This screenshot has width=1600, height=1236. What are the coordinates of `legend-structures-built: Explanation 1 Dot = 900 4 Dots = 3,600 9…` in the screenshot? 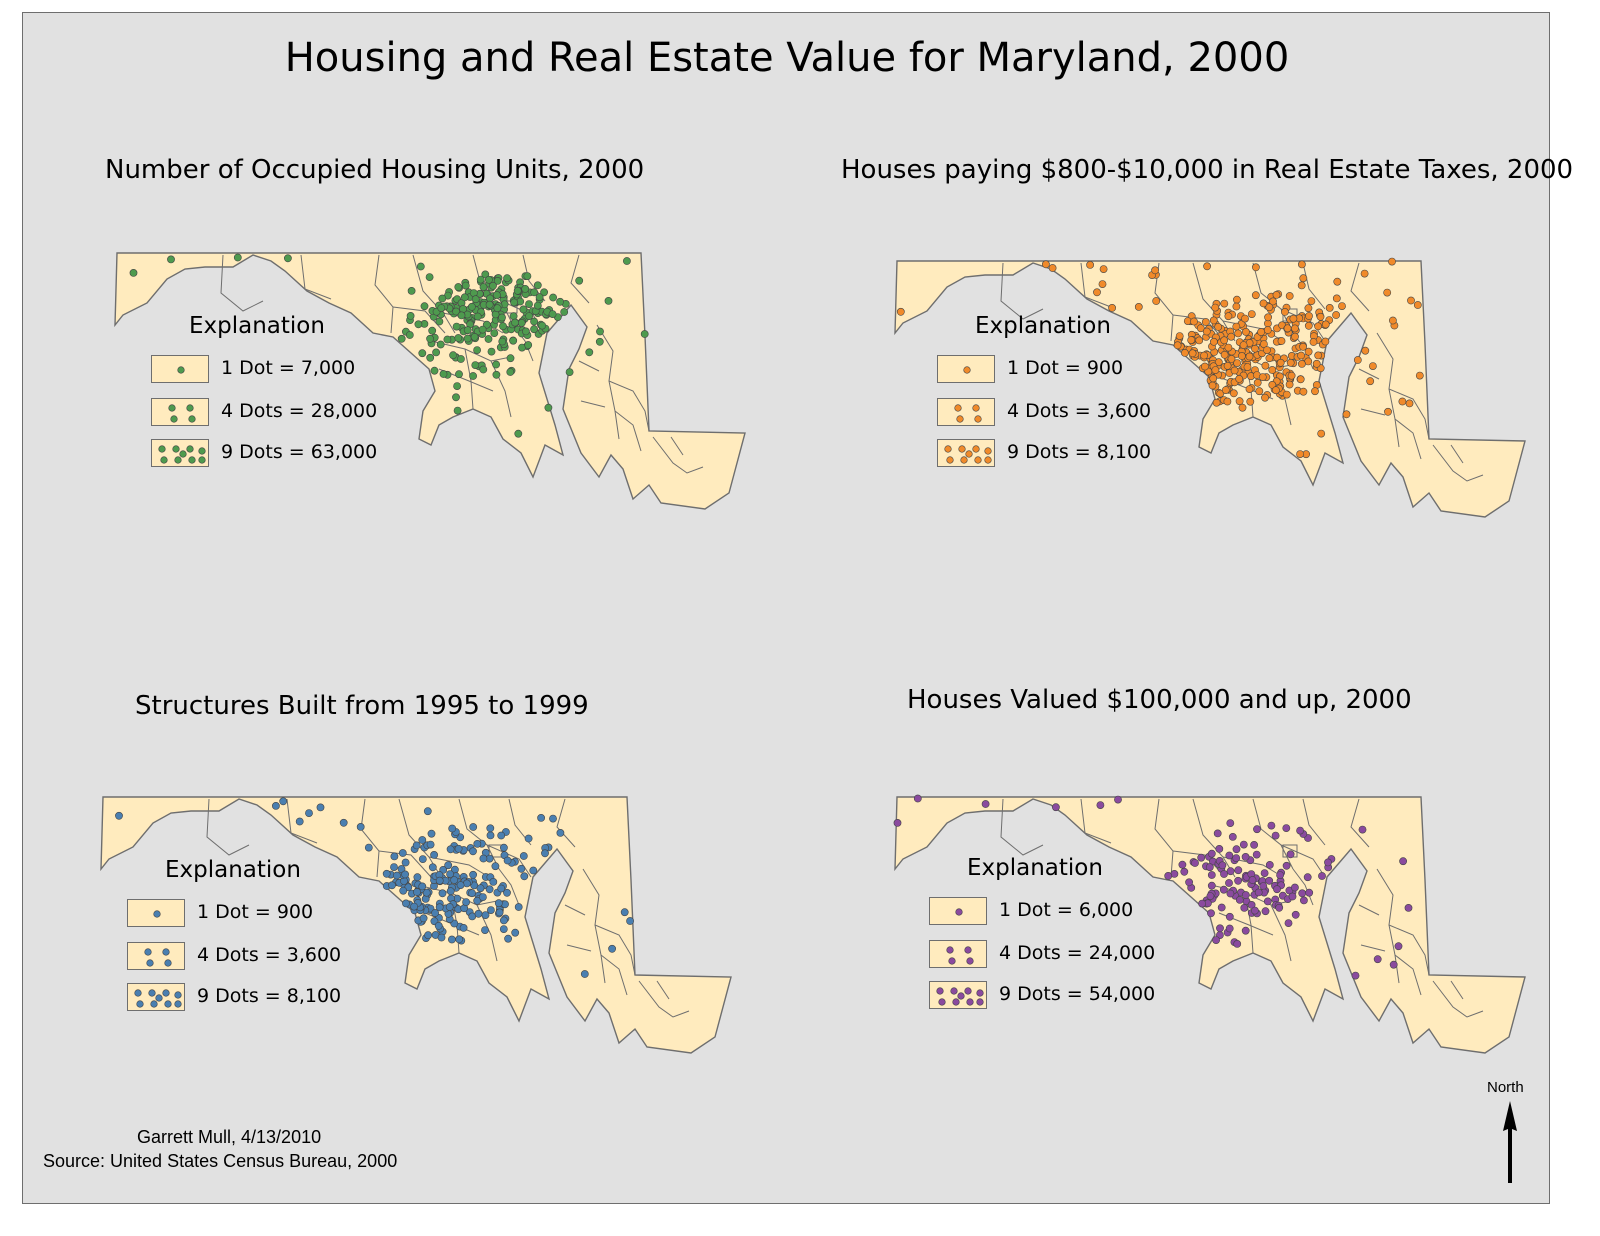 It's located at (257, 937).